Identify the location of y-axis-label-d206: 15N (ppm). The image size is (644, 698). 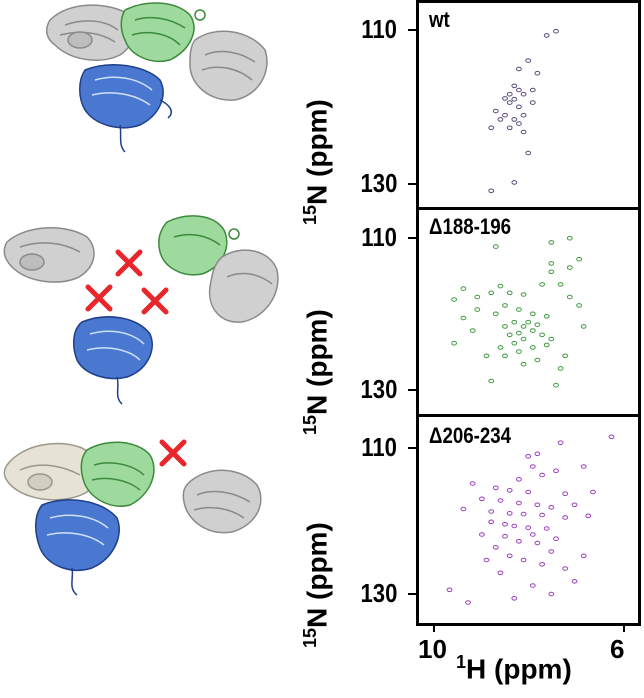
(316, 585).